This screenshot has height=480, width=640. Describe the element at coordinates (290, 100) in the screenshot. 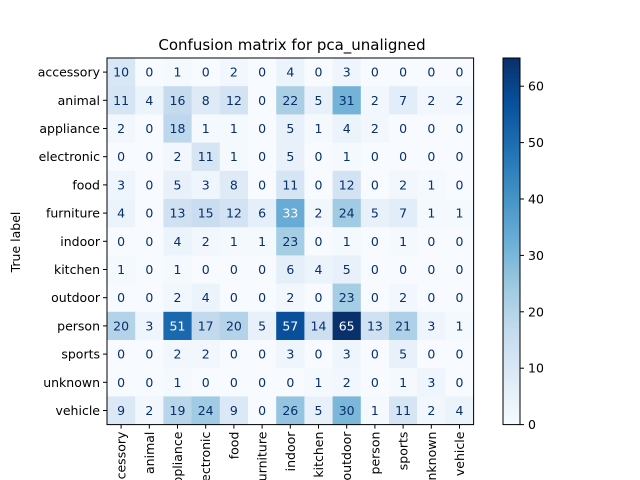

I see `cell-value-label: 22` at that location.